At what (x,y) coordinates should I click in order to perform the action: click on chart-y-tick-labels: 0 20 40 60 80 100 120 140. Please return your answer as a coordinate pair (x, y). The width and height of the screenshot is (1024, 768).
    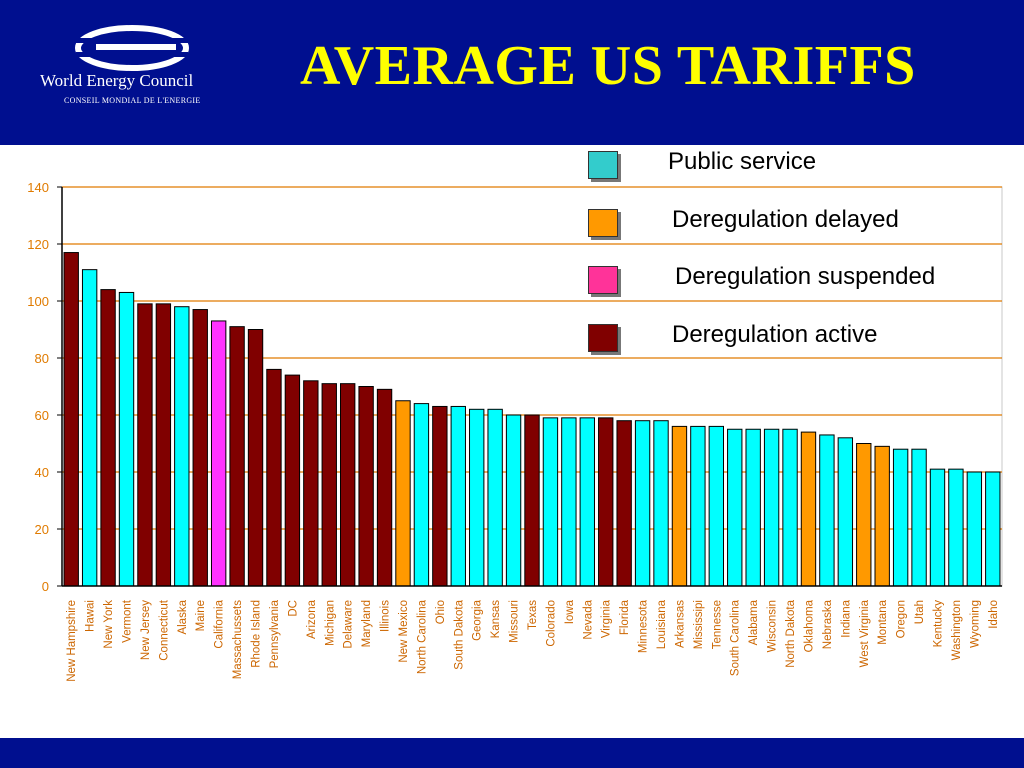
    Looking at the image, I should click on (38, 387).